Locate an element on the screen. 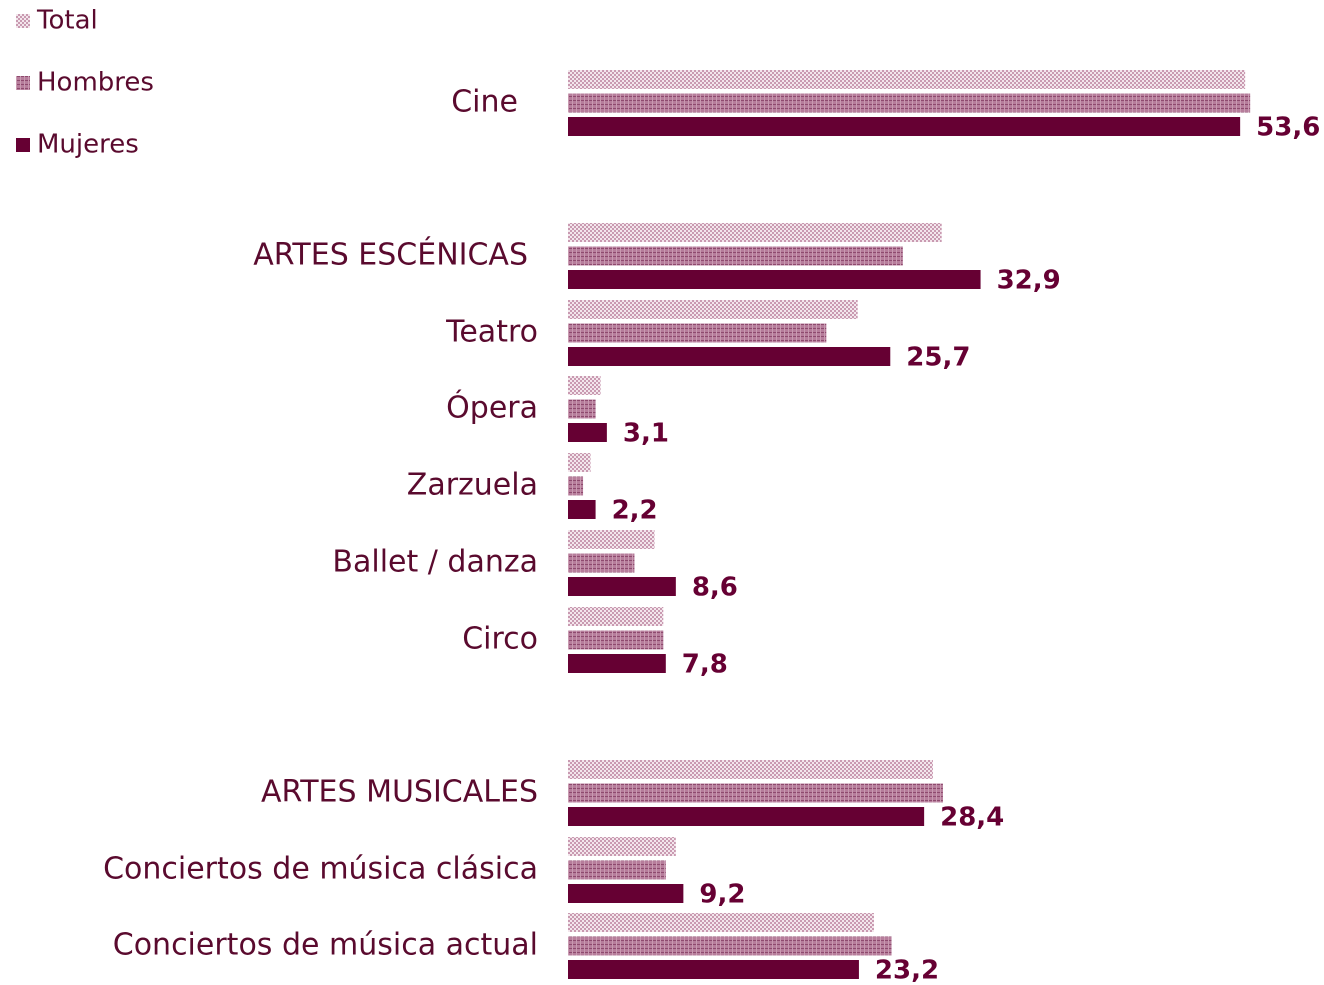  value-label: 53,6 is located at coordinates (1288, 128).